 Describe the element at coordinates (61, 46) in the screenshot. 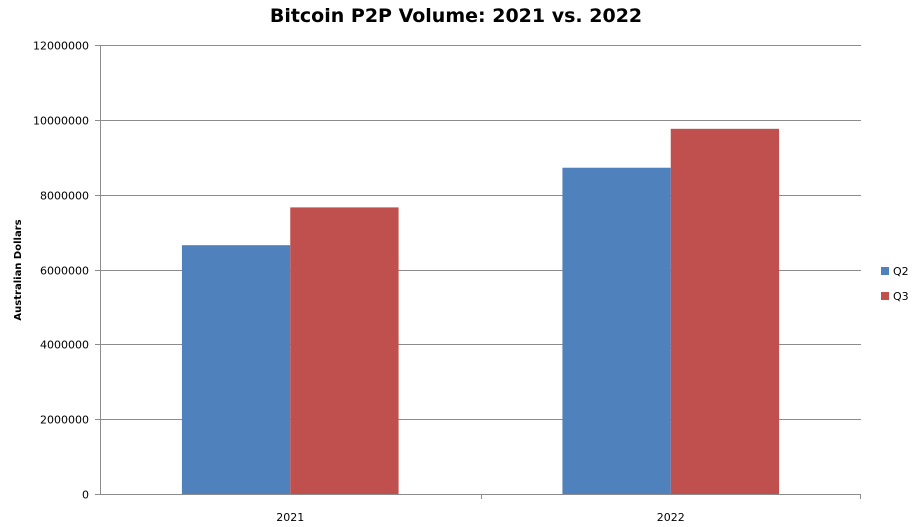

I see `y-tick-label: 12000000` at that location.